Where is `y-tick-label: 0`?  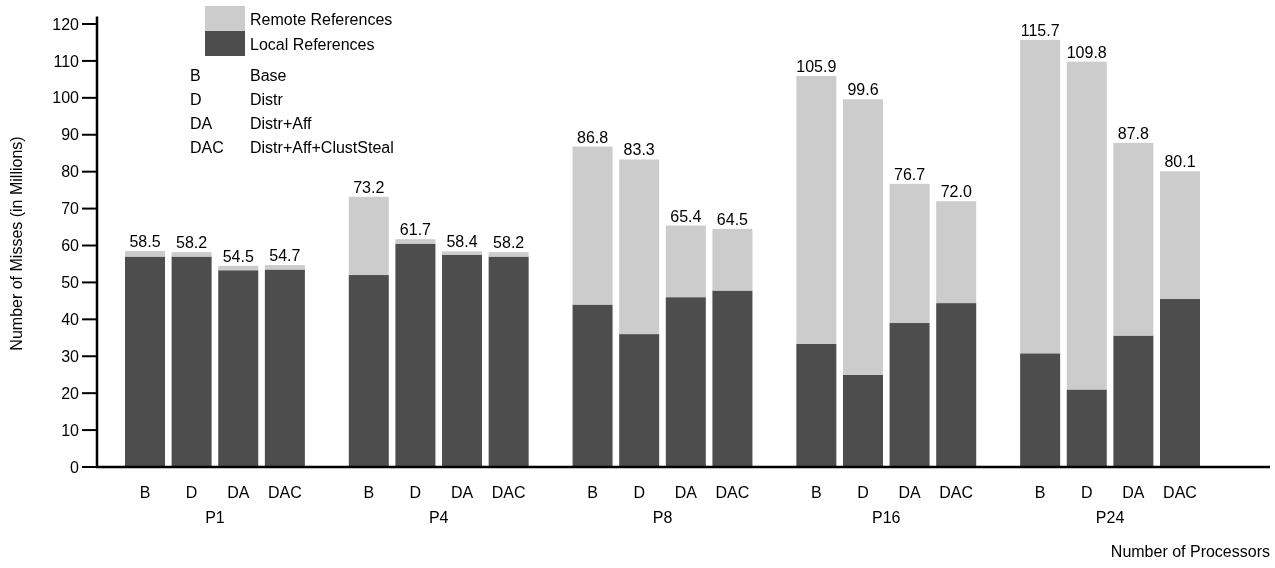 y-tick-label: 0 is located at coordinates (75, 467).